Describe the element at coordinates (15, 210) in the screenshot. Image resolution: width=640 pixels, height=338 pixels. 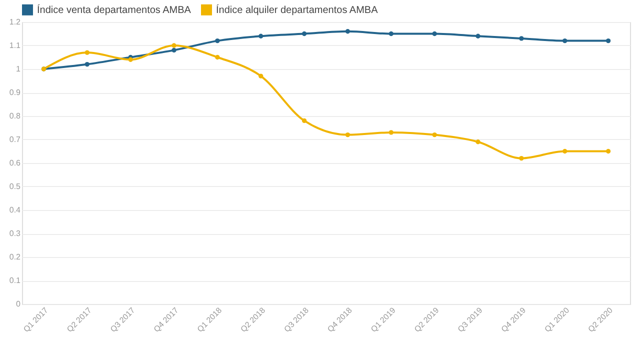
I see `y-tick-label: 0.4` at that location.